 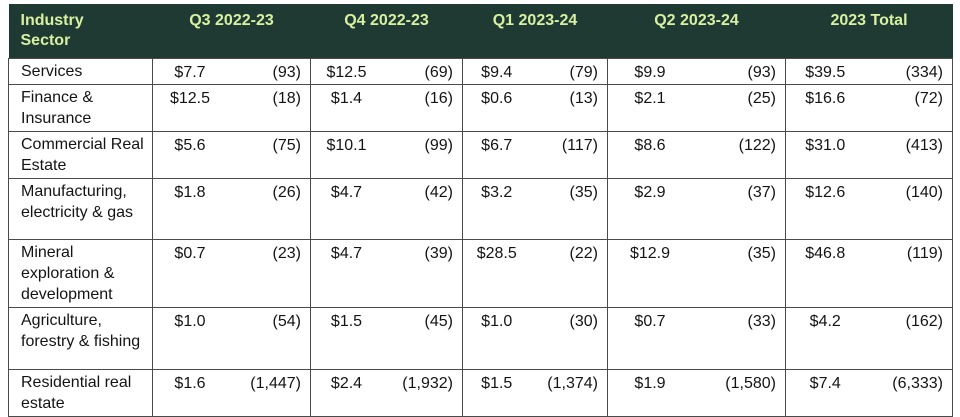 What do you see at coordinates (825, 192) in the screenshot?
I see `amount-value: $12.6` at bounding box center [825, 192].